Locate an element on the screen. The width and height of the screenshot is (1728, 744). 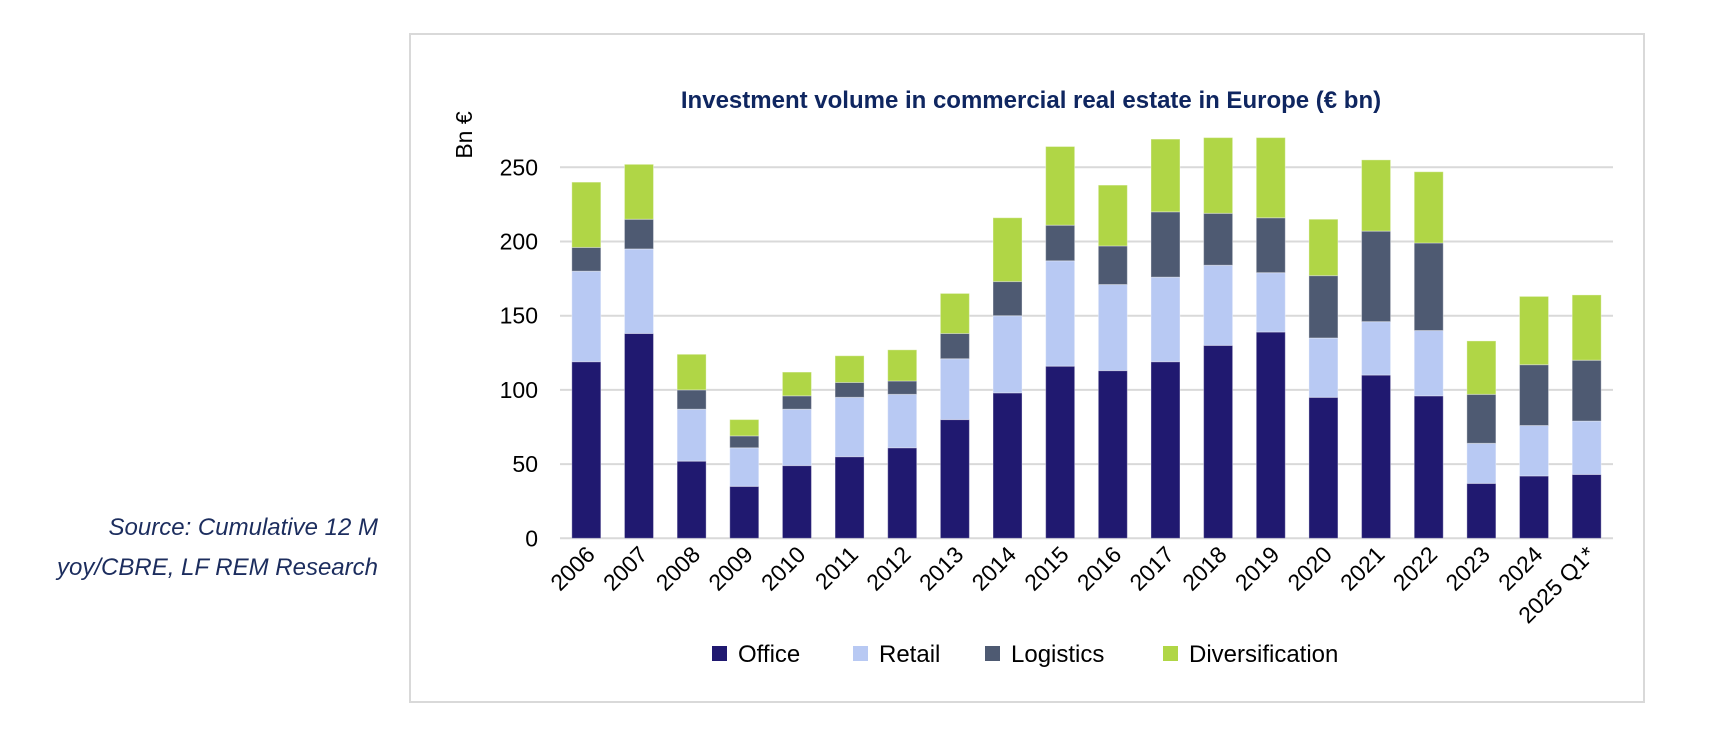
legend-label: Retail is located at coordinates (909, 654).